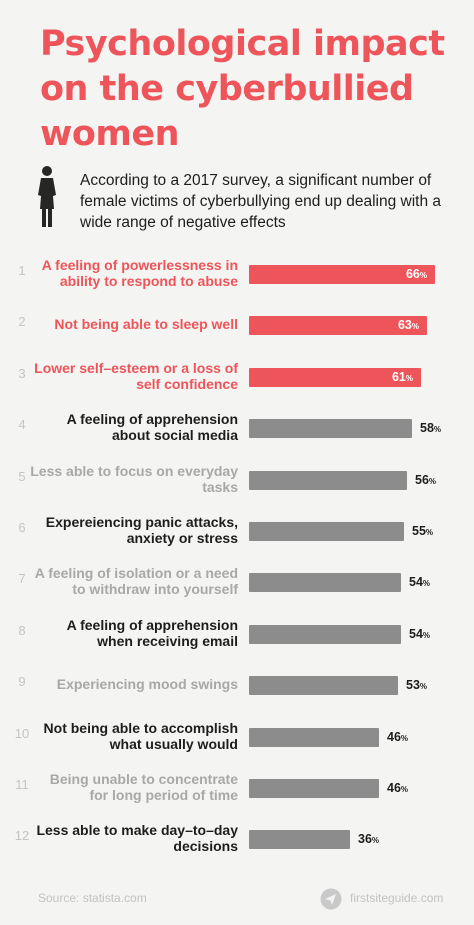 The width and height of the screenshot is (474, 925). I want to click on bar: 66%, so click(342, 274).